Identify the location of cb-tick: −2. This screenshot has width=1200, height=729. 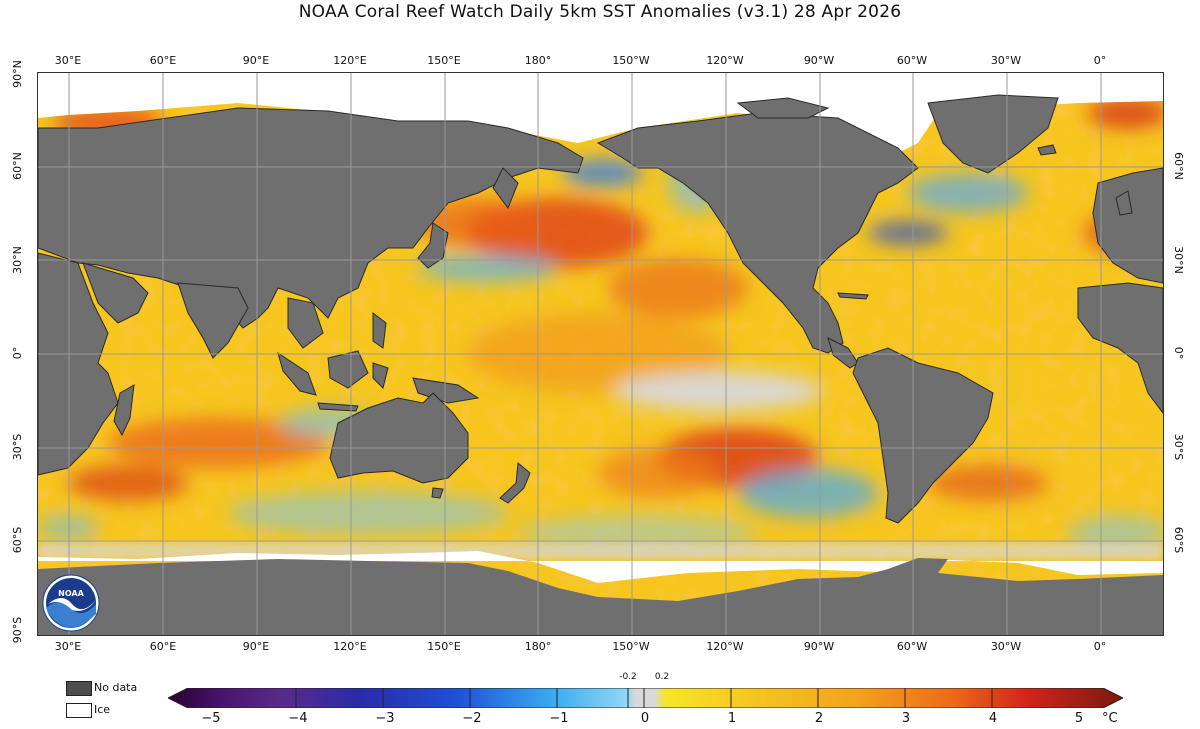
(472, 718).